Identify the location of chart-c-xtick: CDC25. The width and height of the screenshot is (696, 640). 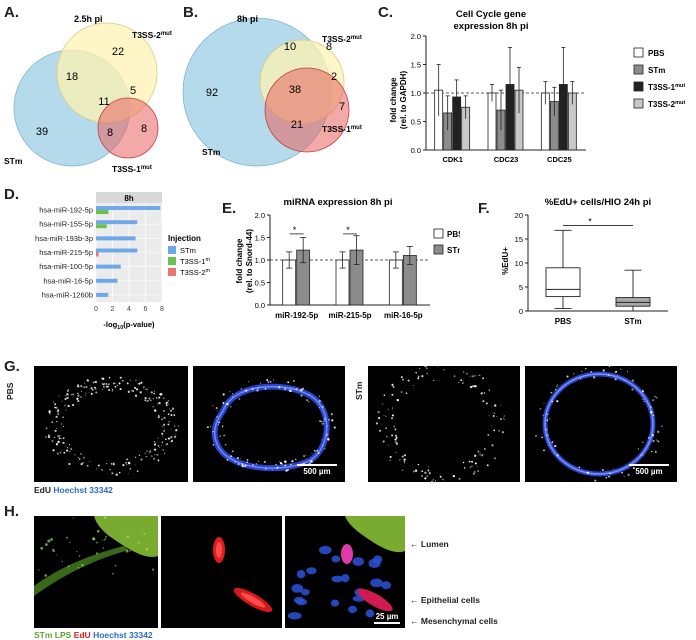
(559, 159).